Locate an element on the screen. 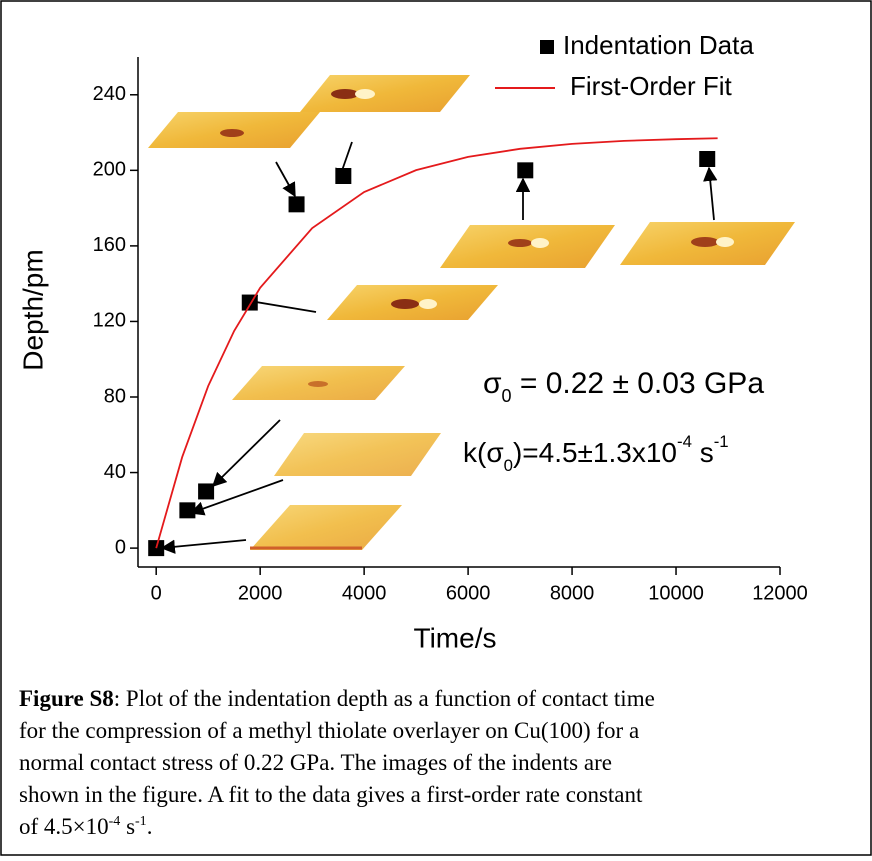 Image resolution: width=872 pixels, height=861 pixels. legend-label: First-Order Fit is located at coordinates (651, 86).